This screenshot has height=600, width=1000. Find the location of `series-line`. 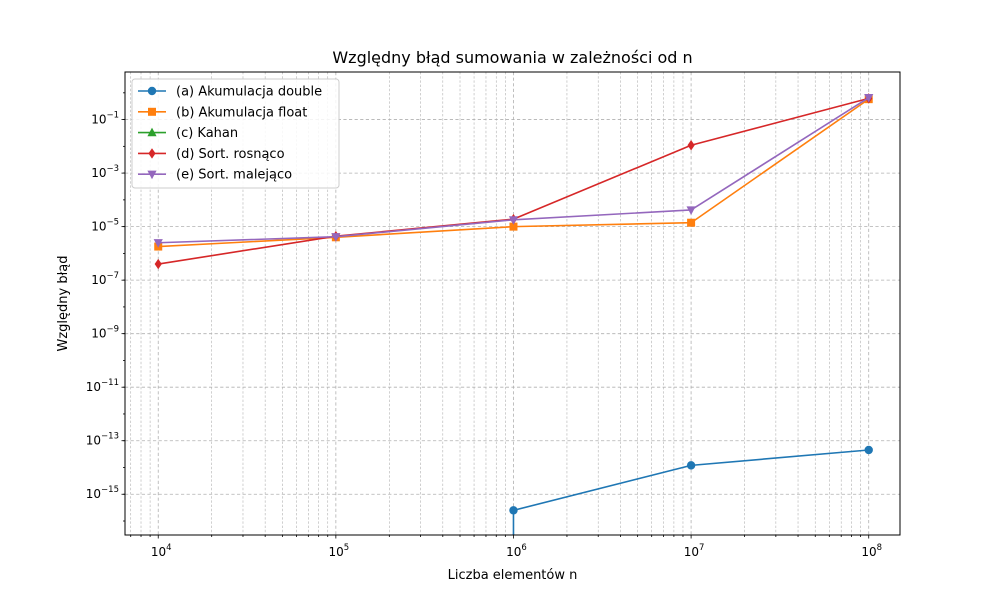

series-line is located at coordinates (690, 492).